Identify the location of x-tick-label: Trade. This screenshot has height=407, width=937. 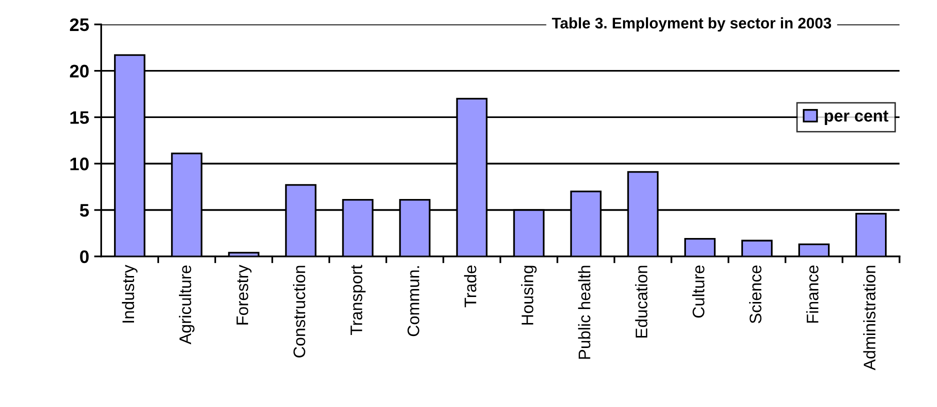
(470, 286).